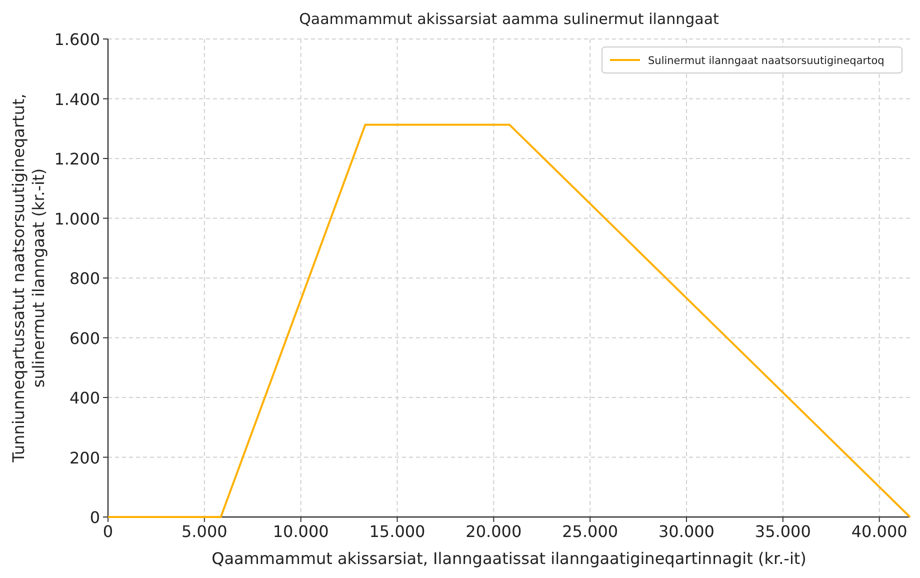 The image size is (920, 578). What do you see at coordinates (509, 558) in the screenshot?
I see `x-axis-title: Qaammammut akissarsiat, Ilanngaatissat ilanngaatigineqartinnagit (kr.-it)` at bounding box center [509, 558].